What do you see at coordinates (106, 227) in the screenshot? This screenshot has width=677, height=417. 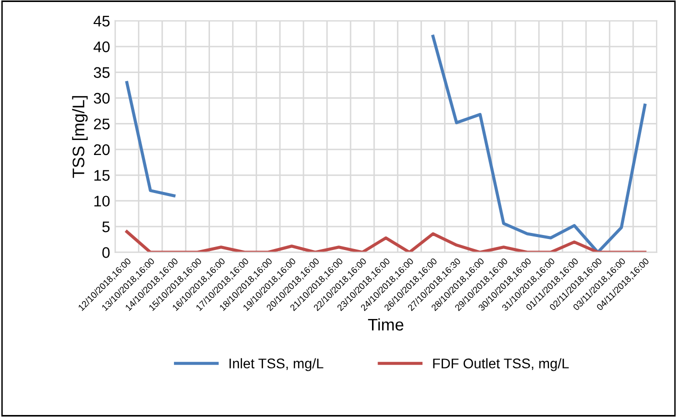 I see `y-tick-label: 5` at bounding box center [106, 227].